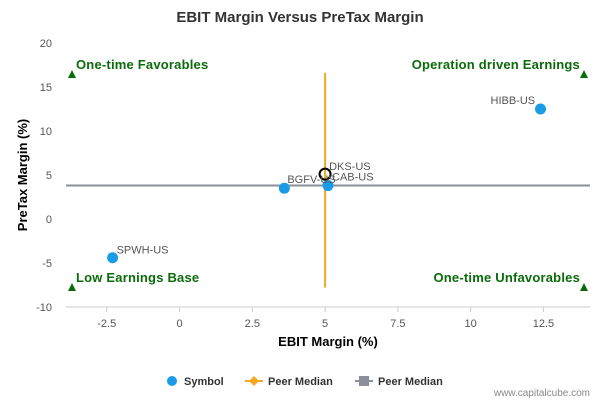 This screenshot has width=600, height=400. I want to click on y-axis-title: PreTax Margin (%), so click(22, 175).